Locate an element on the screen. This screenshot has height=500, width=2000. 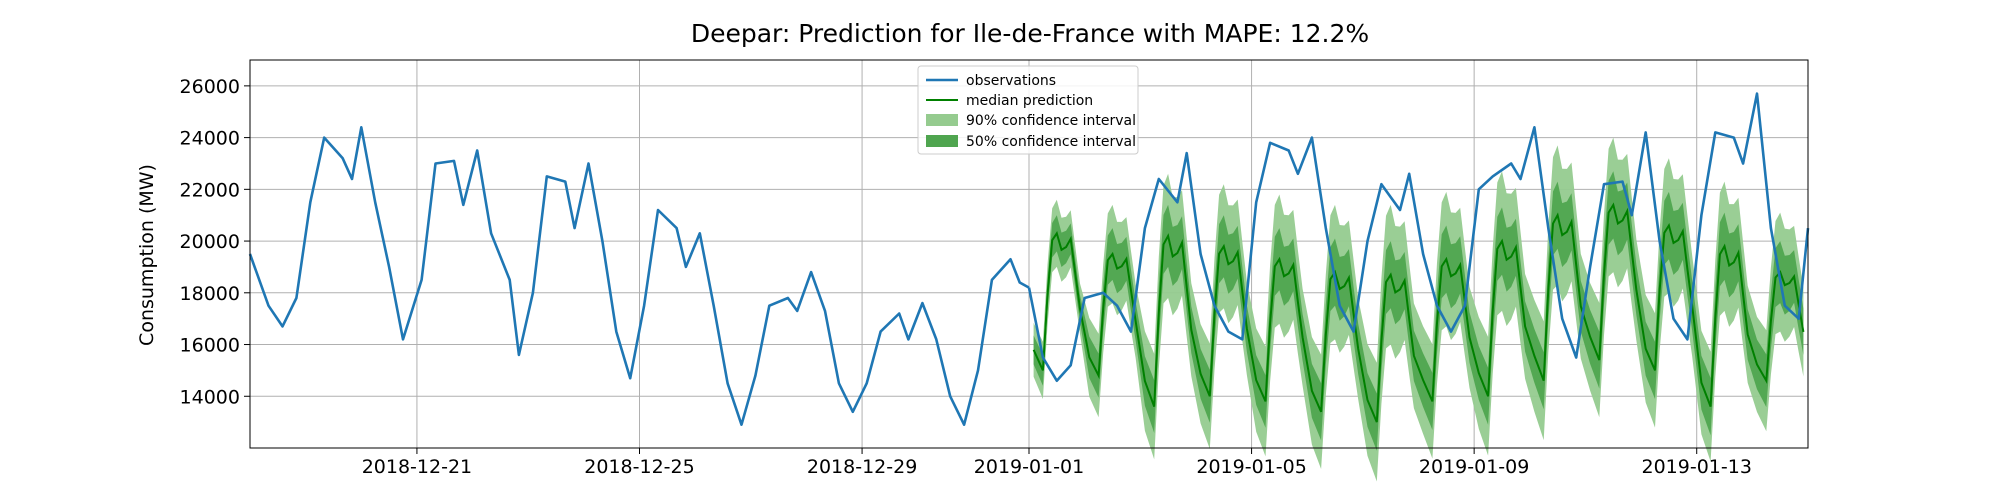
x-tick-label: 2018-12-21 is located at coordinates (417, 467).